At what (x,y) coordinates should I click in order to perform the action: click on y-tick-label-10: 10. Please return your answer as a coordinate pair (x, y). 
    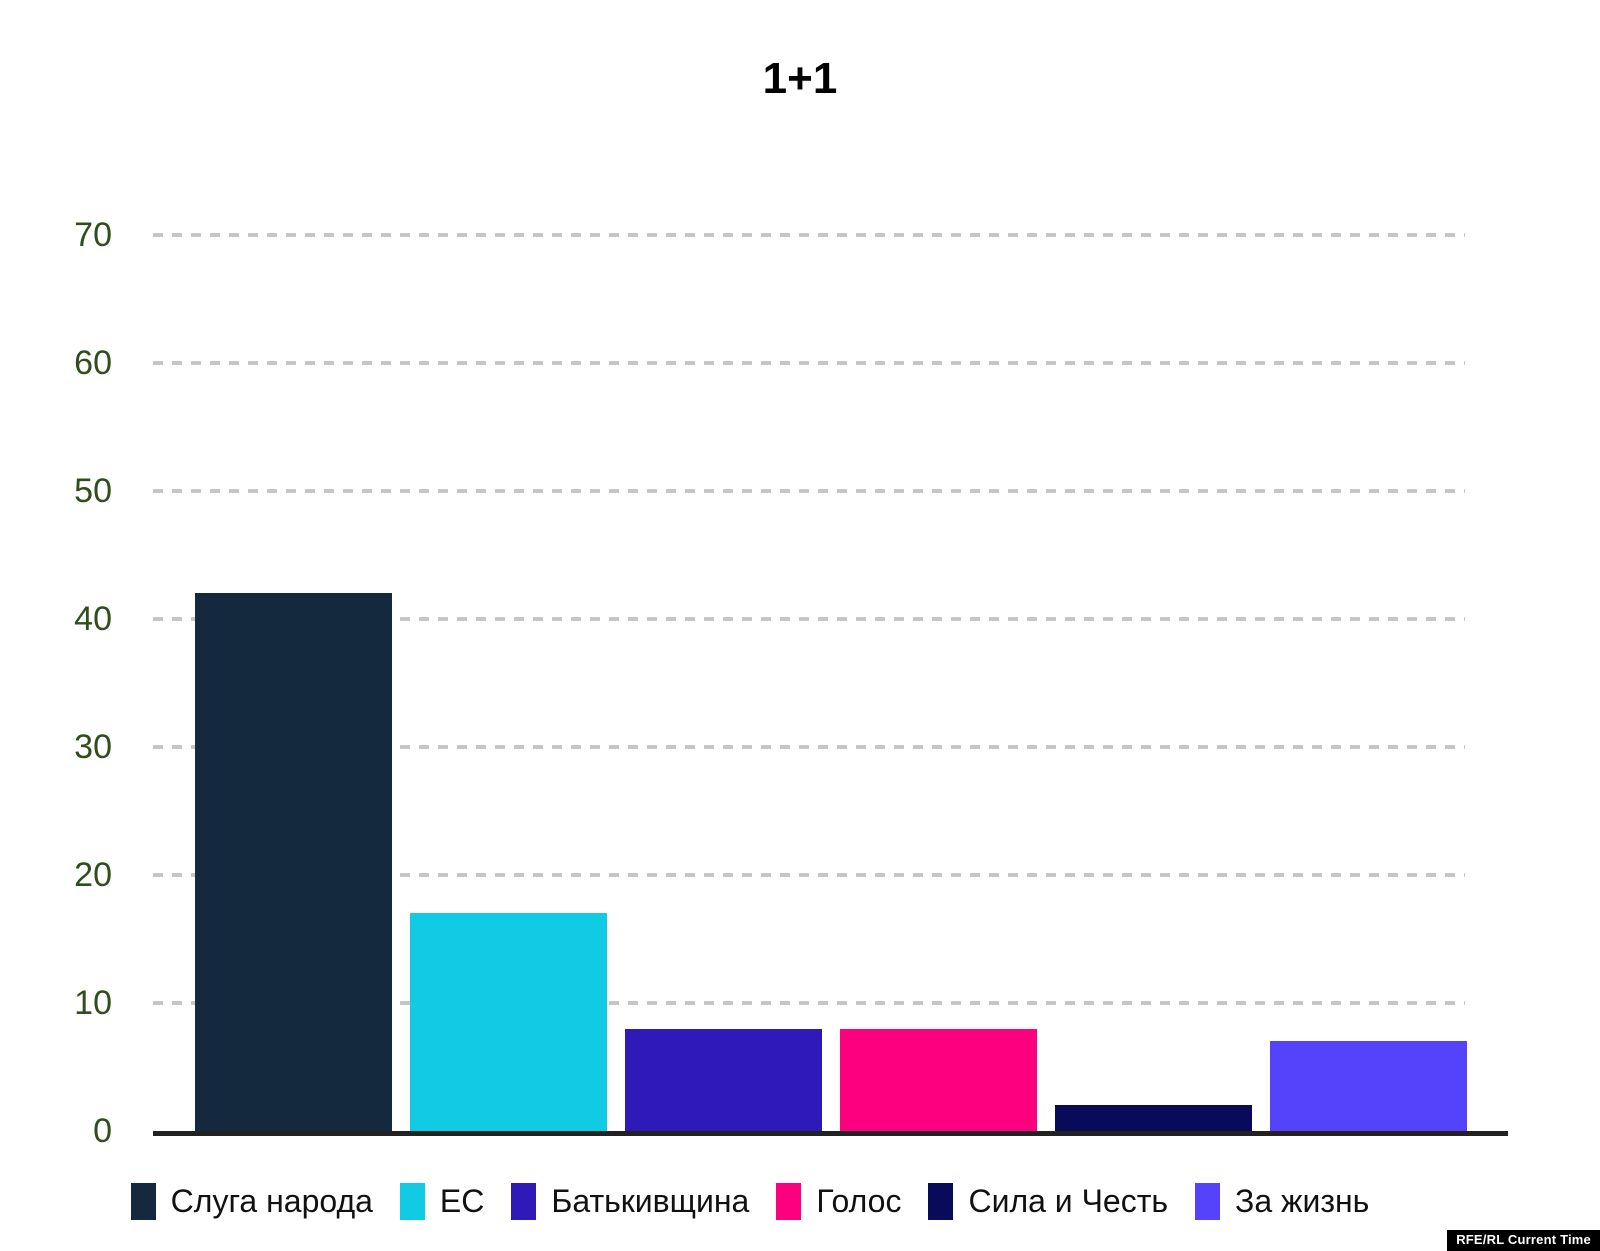
    Looking at the image, I should click on (93, 1003).